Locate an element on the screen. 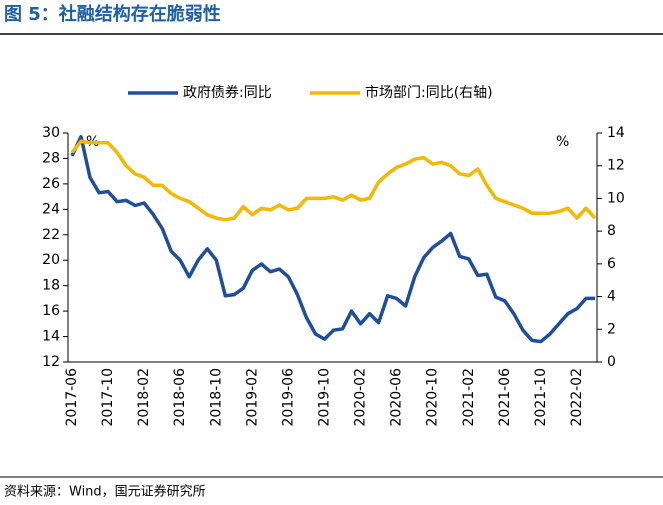  y-tick-label: 20 is located at coordinates (51, 260).